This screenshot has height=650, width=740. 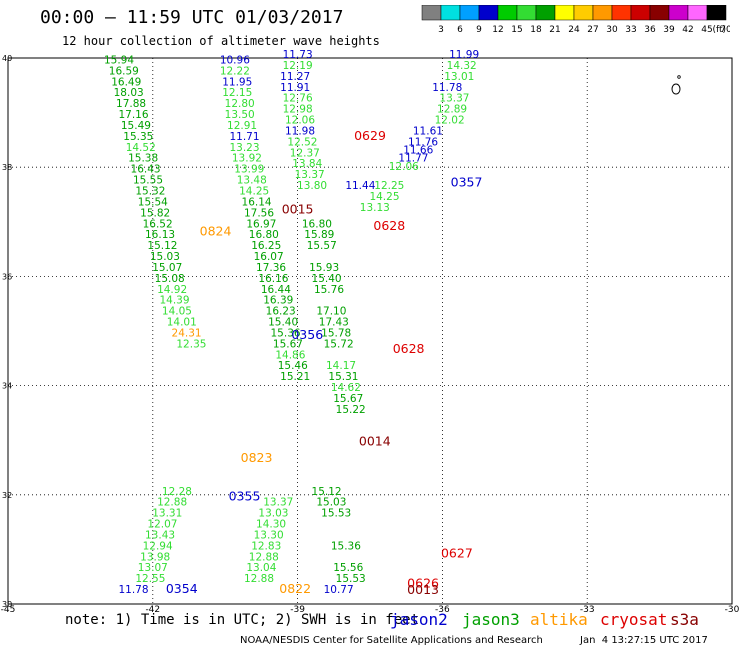 What do you see at coordinates (155, 213) in the screenshot?
I see `wave-height-label: 15.82` at bounding box center [155, 213].